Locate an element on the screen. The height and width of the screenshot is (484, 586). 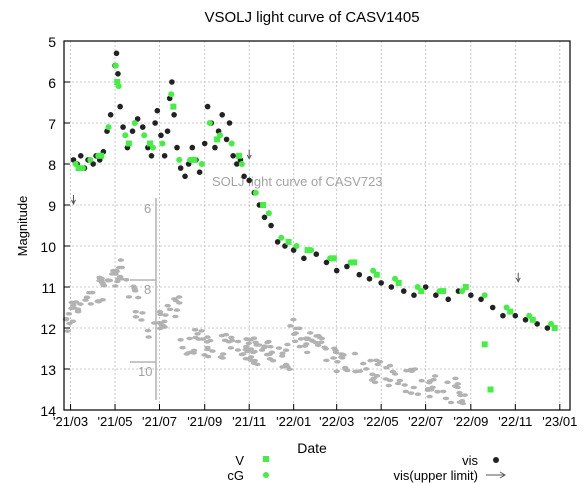
inset-tick-label: 10 is located at coordinates (145, 371).